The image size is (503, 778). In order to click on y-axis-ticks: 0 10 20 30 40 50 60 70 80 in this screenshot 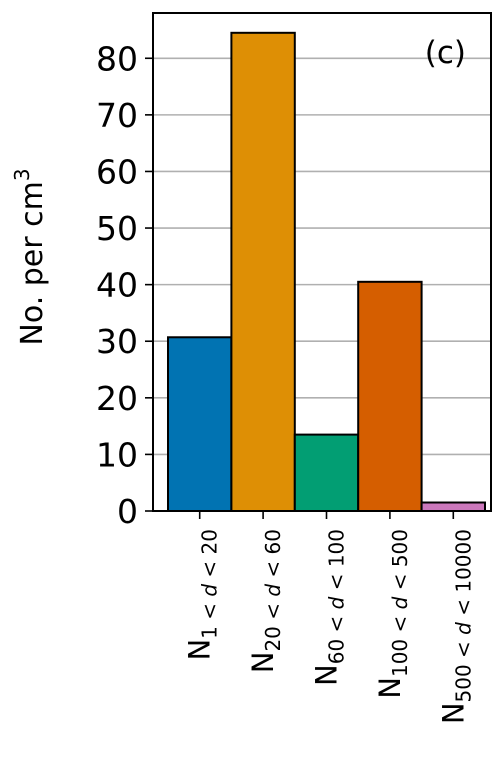, I will do `click(124, 285)`.